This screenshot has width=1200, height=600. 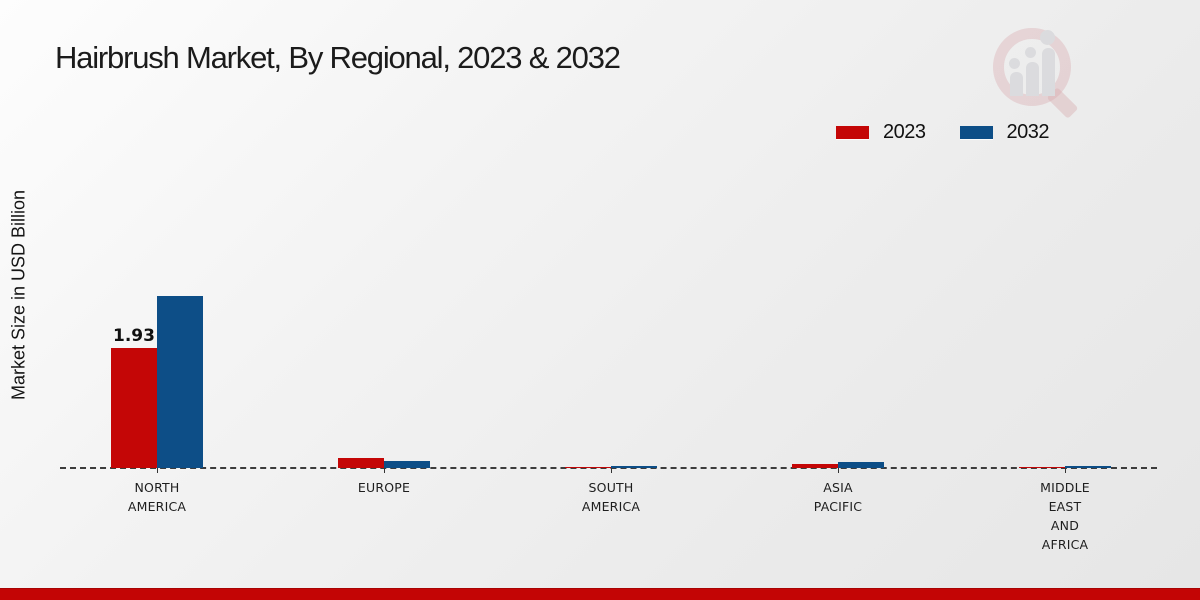 I want to click on x-category-label: SOUTH AMERICA, so click(x=611, y=497).